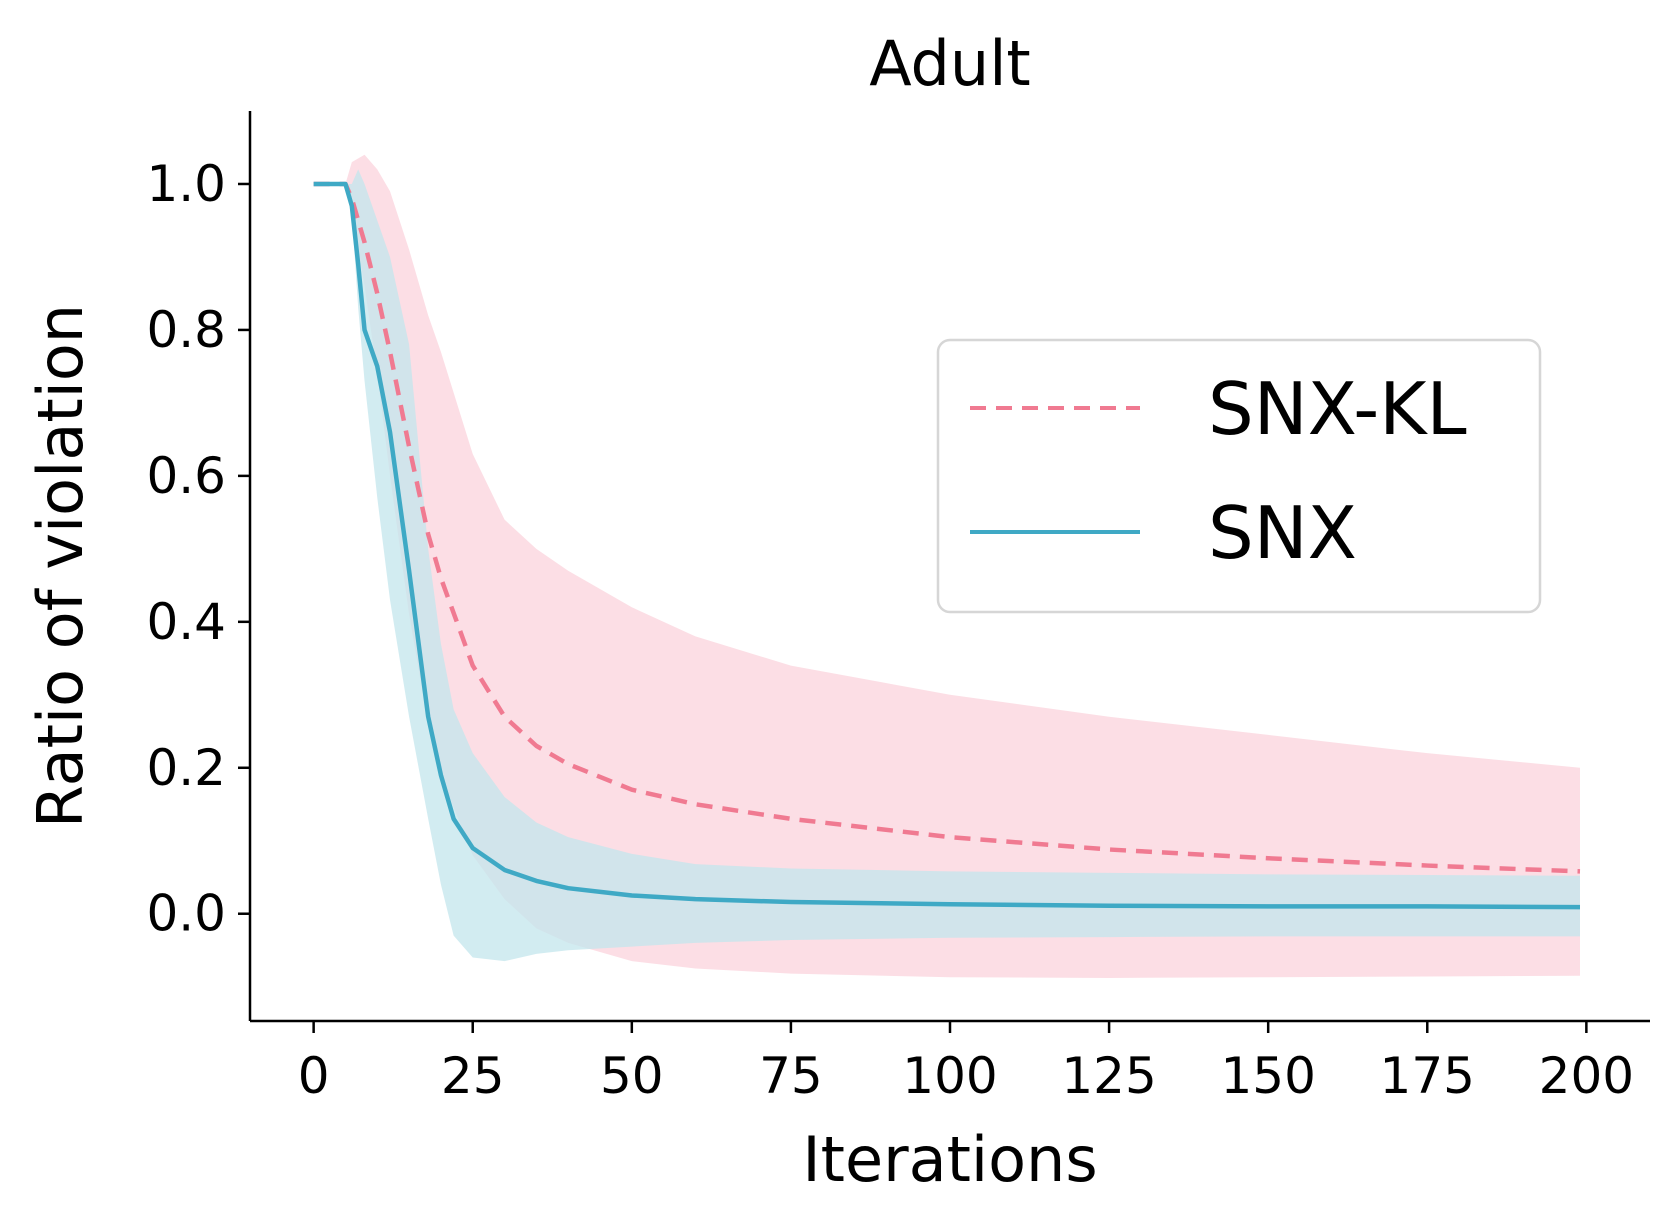  Describe the element at coordinates (950, 63) in the screenshot. I see `chart-title: Adult` at that location.